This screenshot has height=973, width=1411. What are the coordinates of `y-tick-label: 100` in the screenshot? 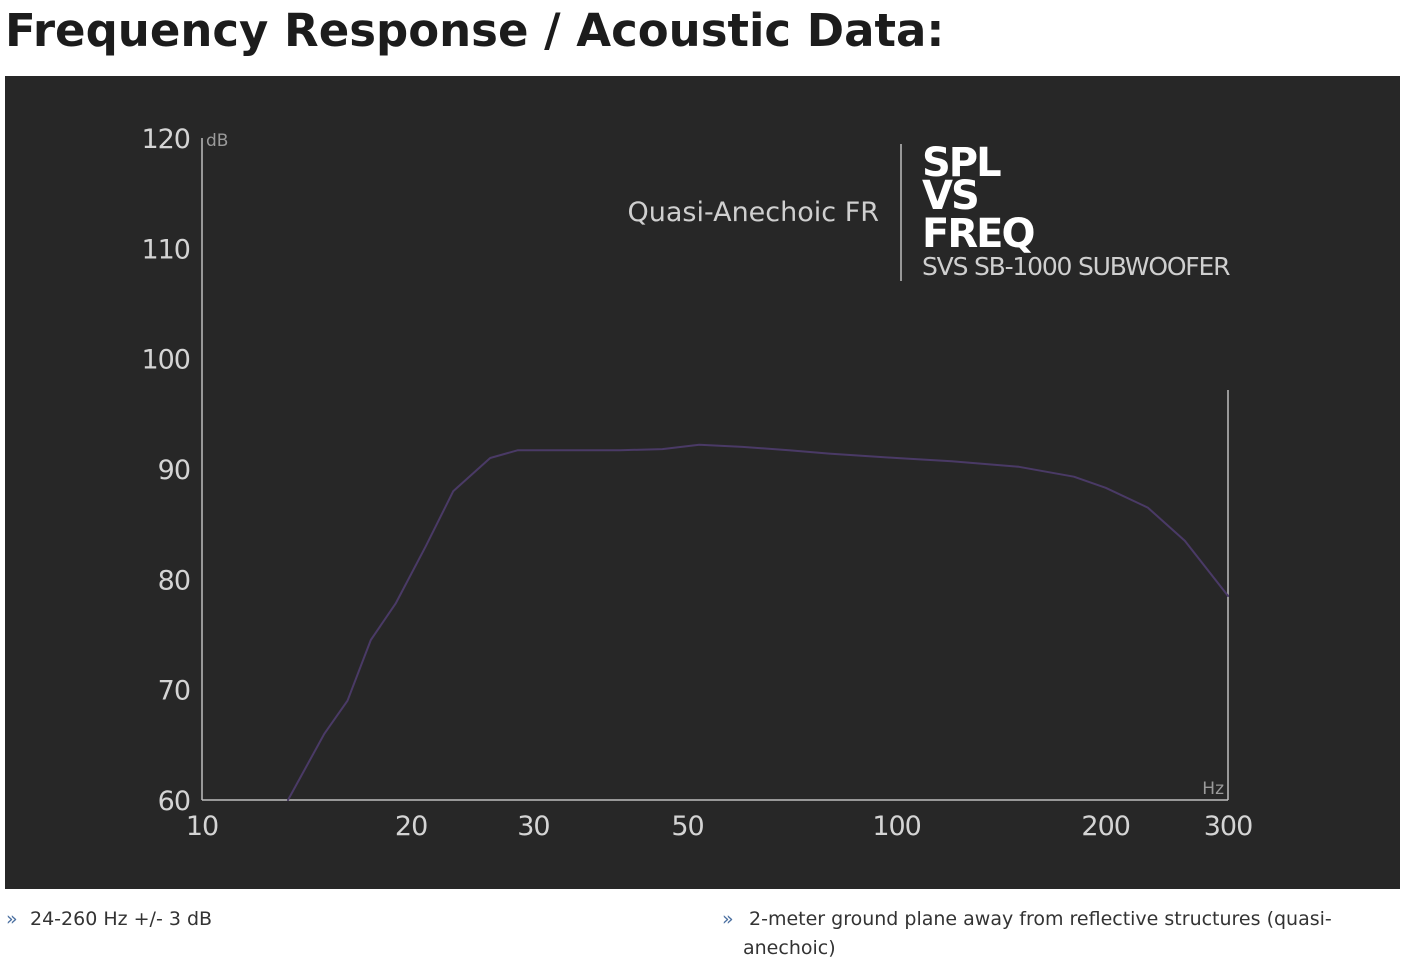 It's located at (165, 360).